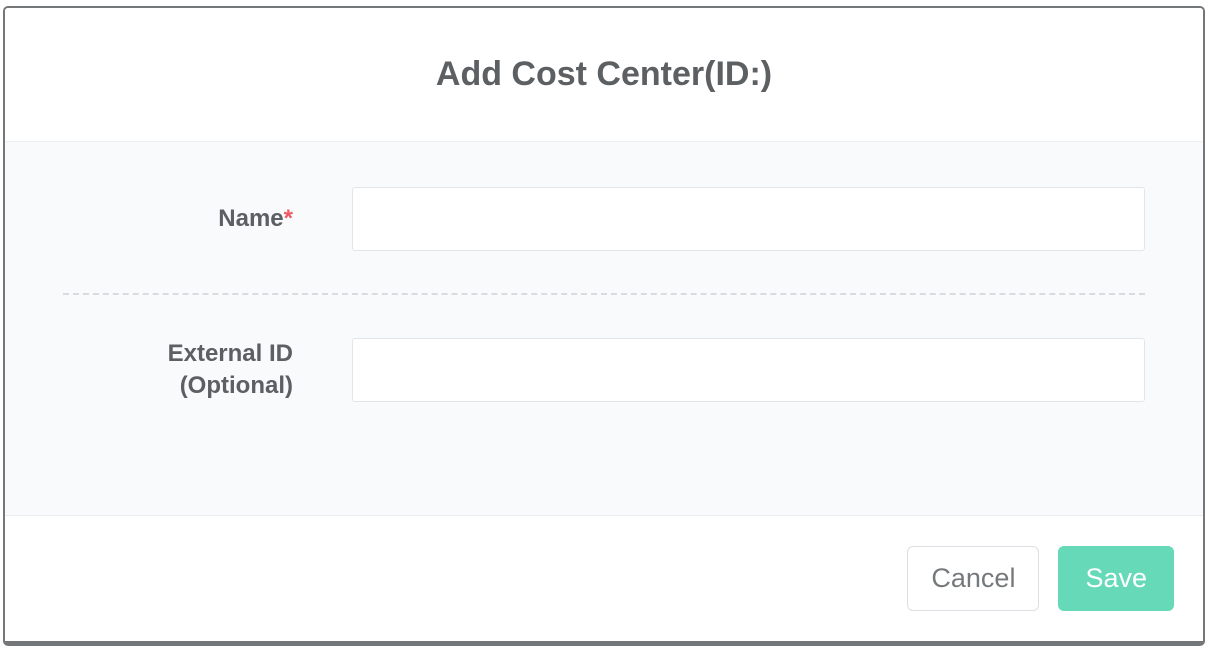 The image size is (1208, 650). What do you see at coordinates (1116, 578) in the screenshot?
I see `save-button: Save` at bounding box center [1116, 578].